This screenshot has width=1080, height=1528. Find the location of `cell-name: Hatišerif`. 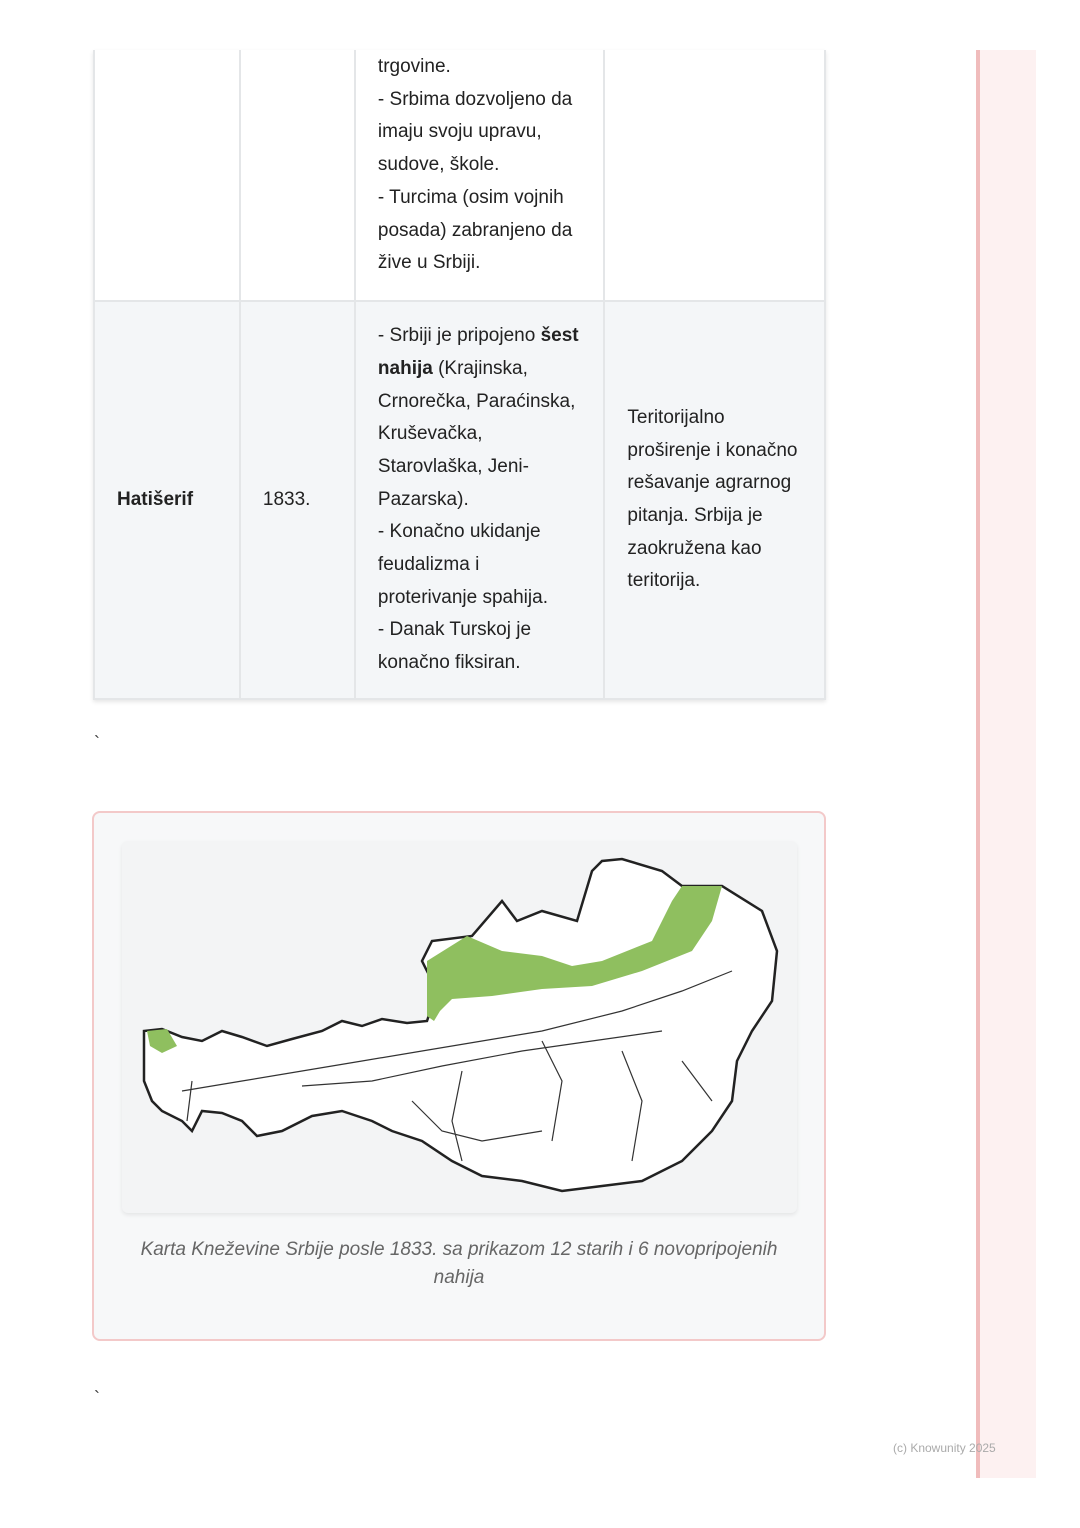

cell-name: Hatišerif is located at coordinates (167, 500).